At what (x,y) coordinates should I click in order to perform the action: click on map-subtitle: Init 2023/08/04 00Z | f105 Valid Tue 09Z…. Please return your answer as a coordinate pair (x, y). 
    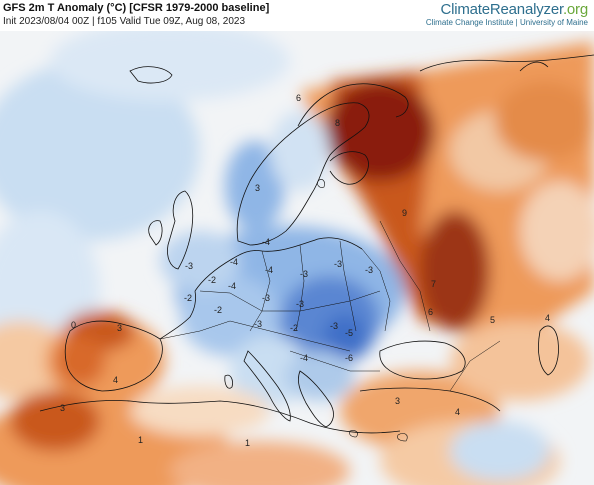
    Looking at the image, I should click on (124, 21).